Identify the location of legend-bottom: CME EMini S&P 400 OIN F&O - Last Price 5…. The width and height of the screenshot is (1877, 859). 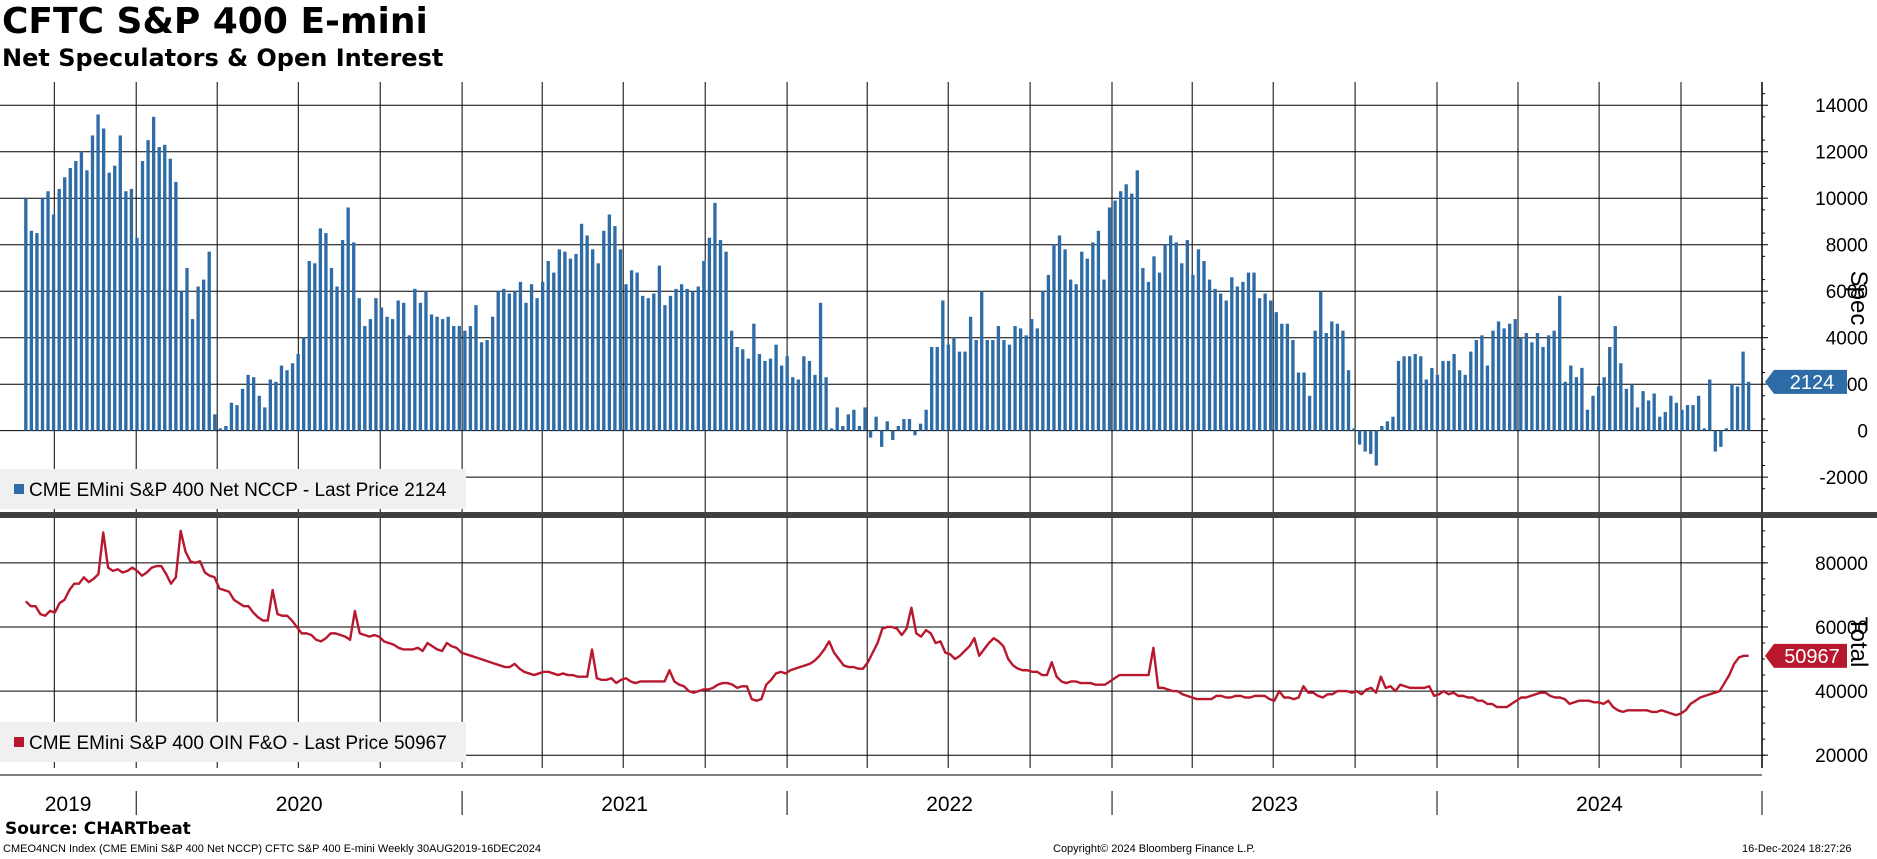
(233, 742).